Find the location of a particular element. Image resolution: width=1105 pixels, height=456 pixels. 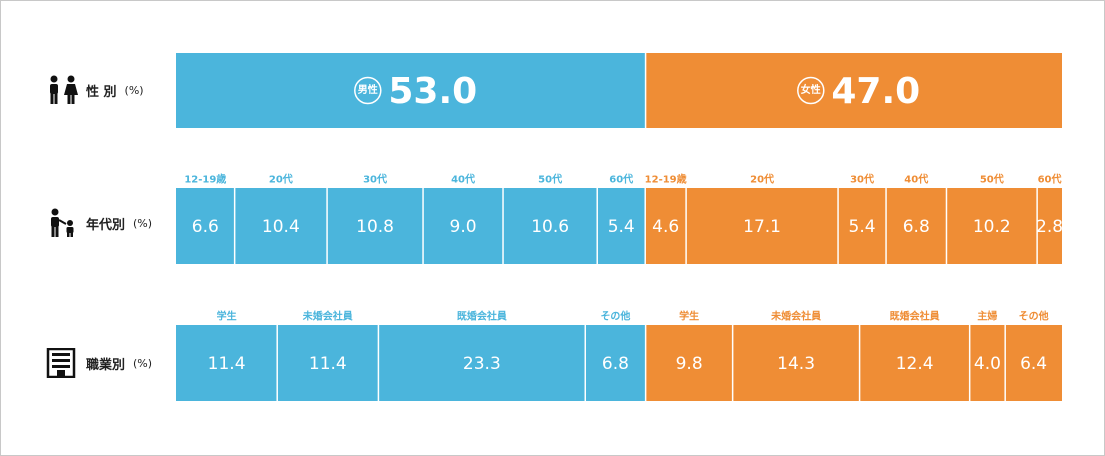

male-female-icon is located at coordinates (63, 90).